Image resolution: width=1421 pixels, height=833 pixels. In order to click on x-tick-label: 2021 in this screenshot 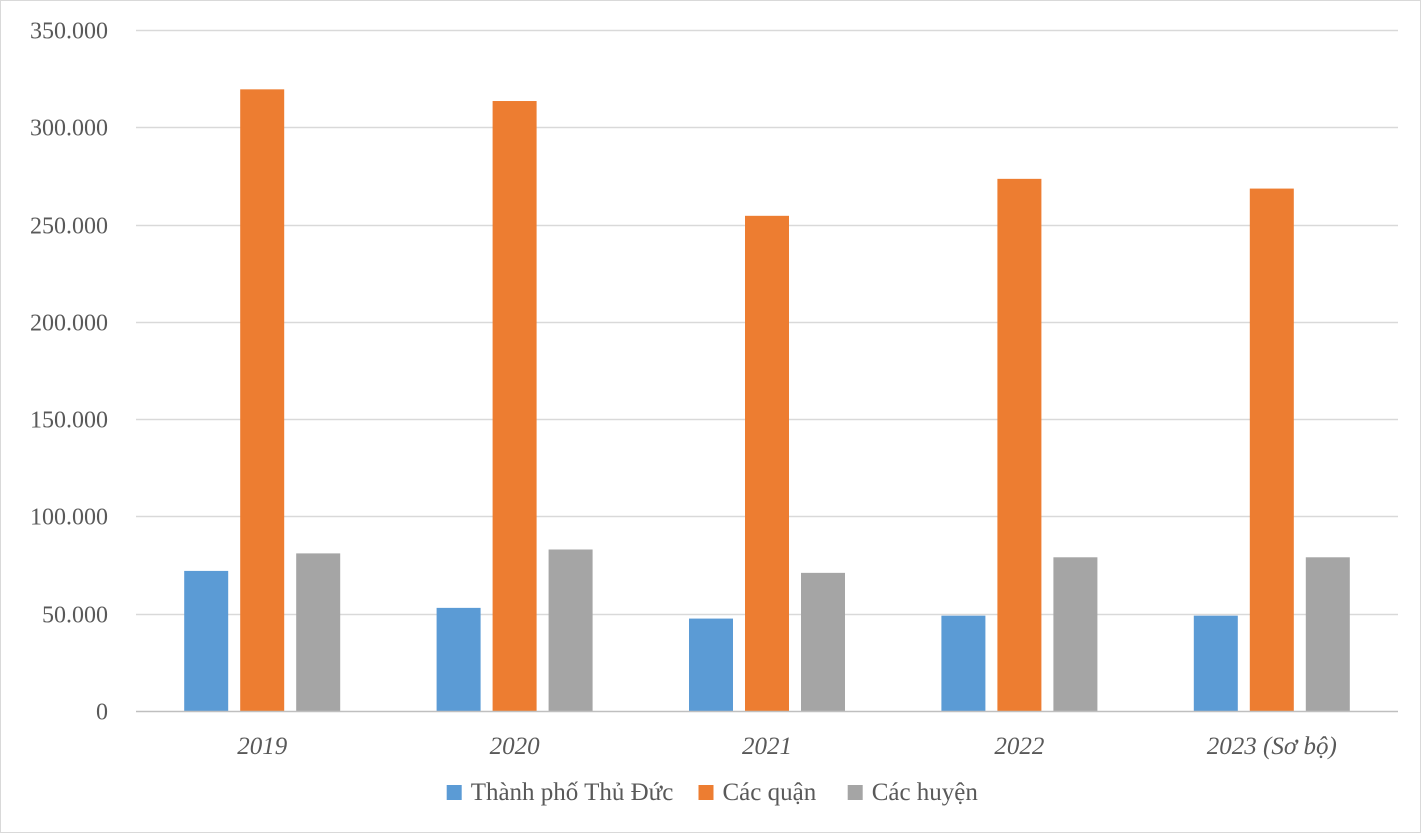, I will do `click(767, 746)`.